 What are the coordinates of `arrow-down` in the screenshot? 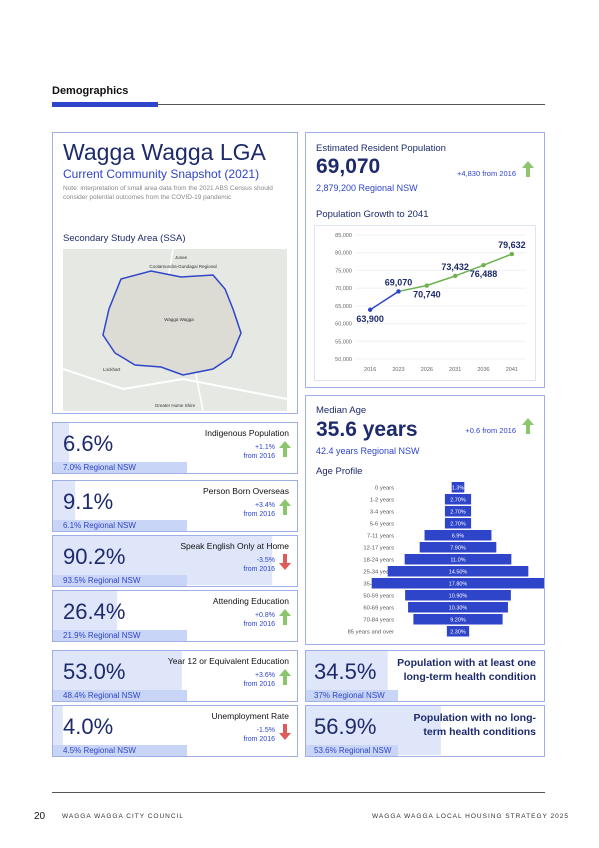 It's located at (285, 732).